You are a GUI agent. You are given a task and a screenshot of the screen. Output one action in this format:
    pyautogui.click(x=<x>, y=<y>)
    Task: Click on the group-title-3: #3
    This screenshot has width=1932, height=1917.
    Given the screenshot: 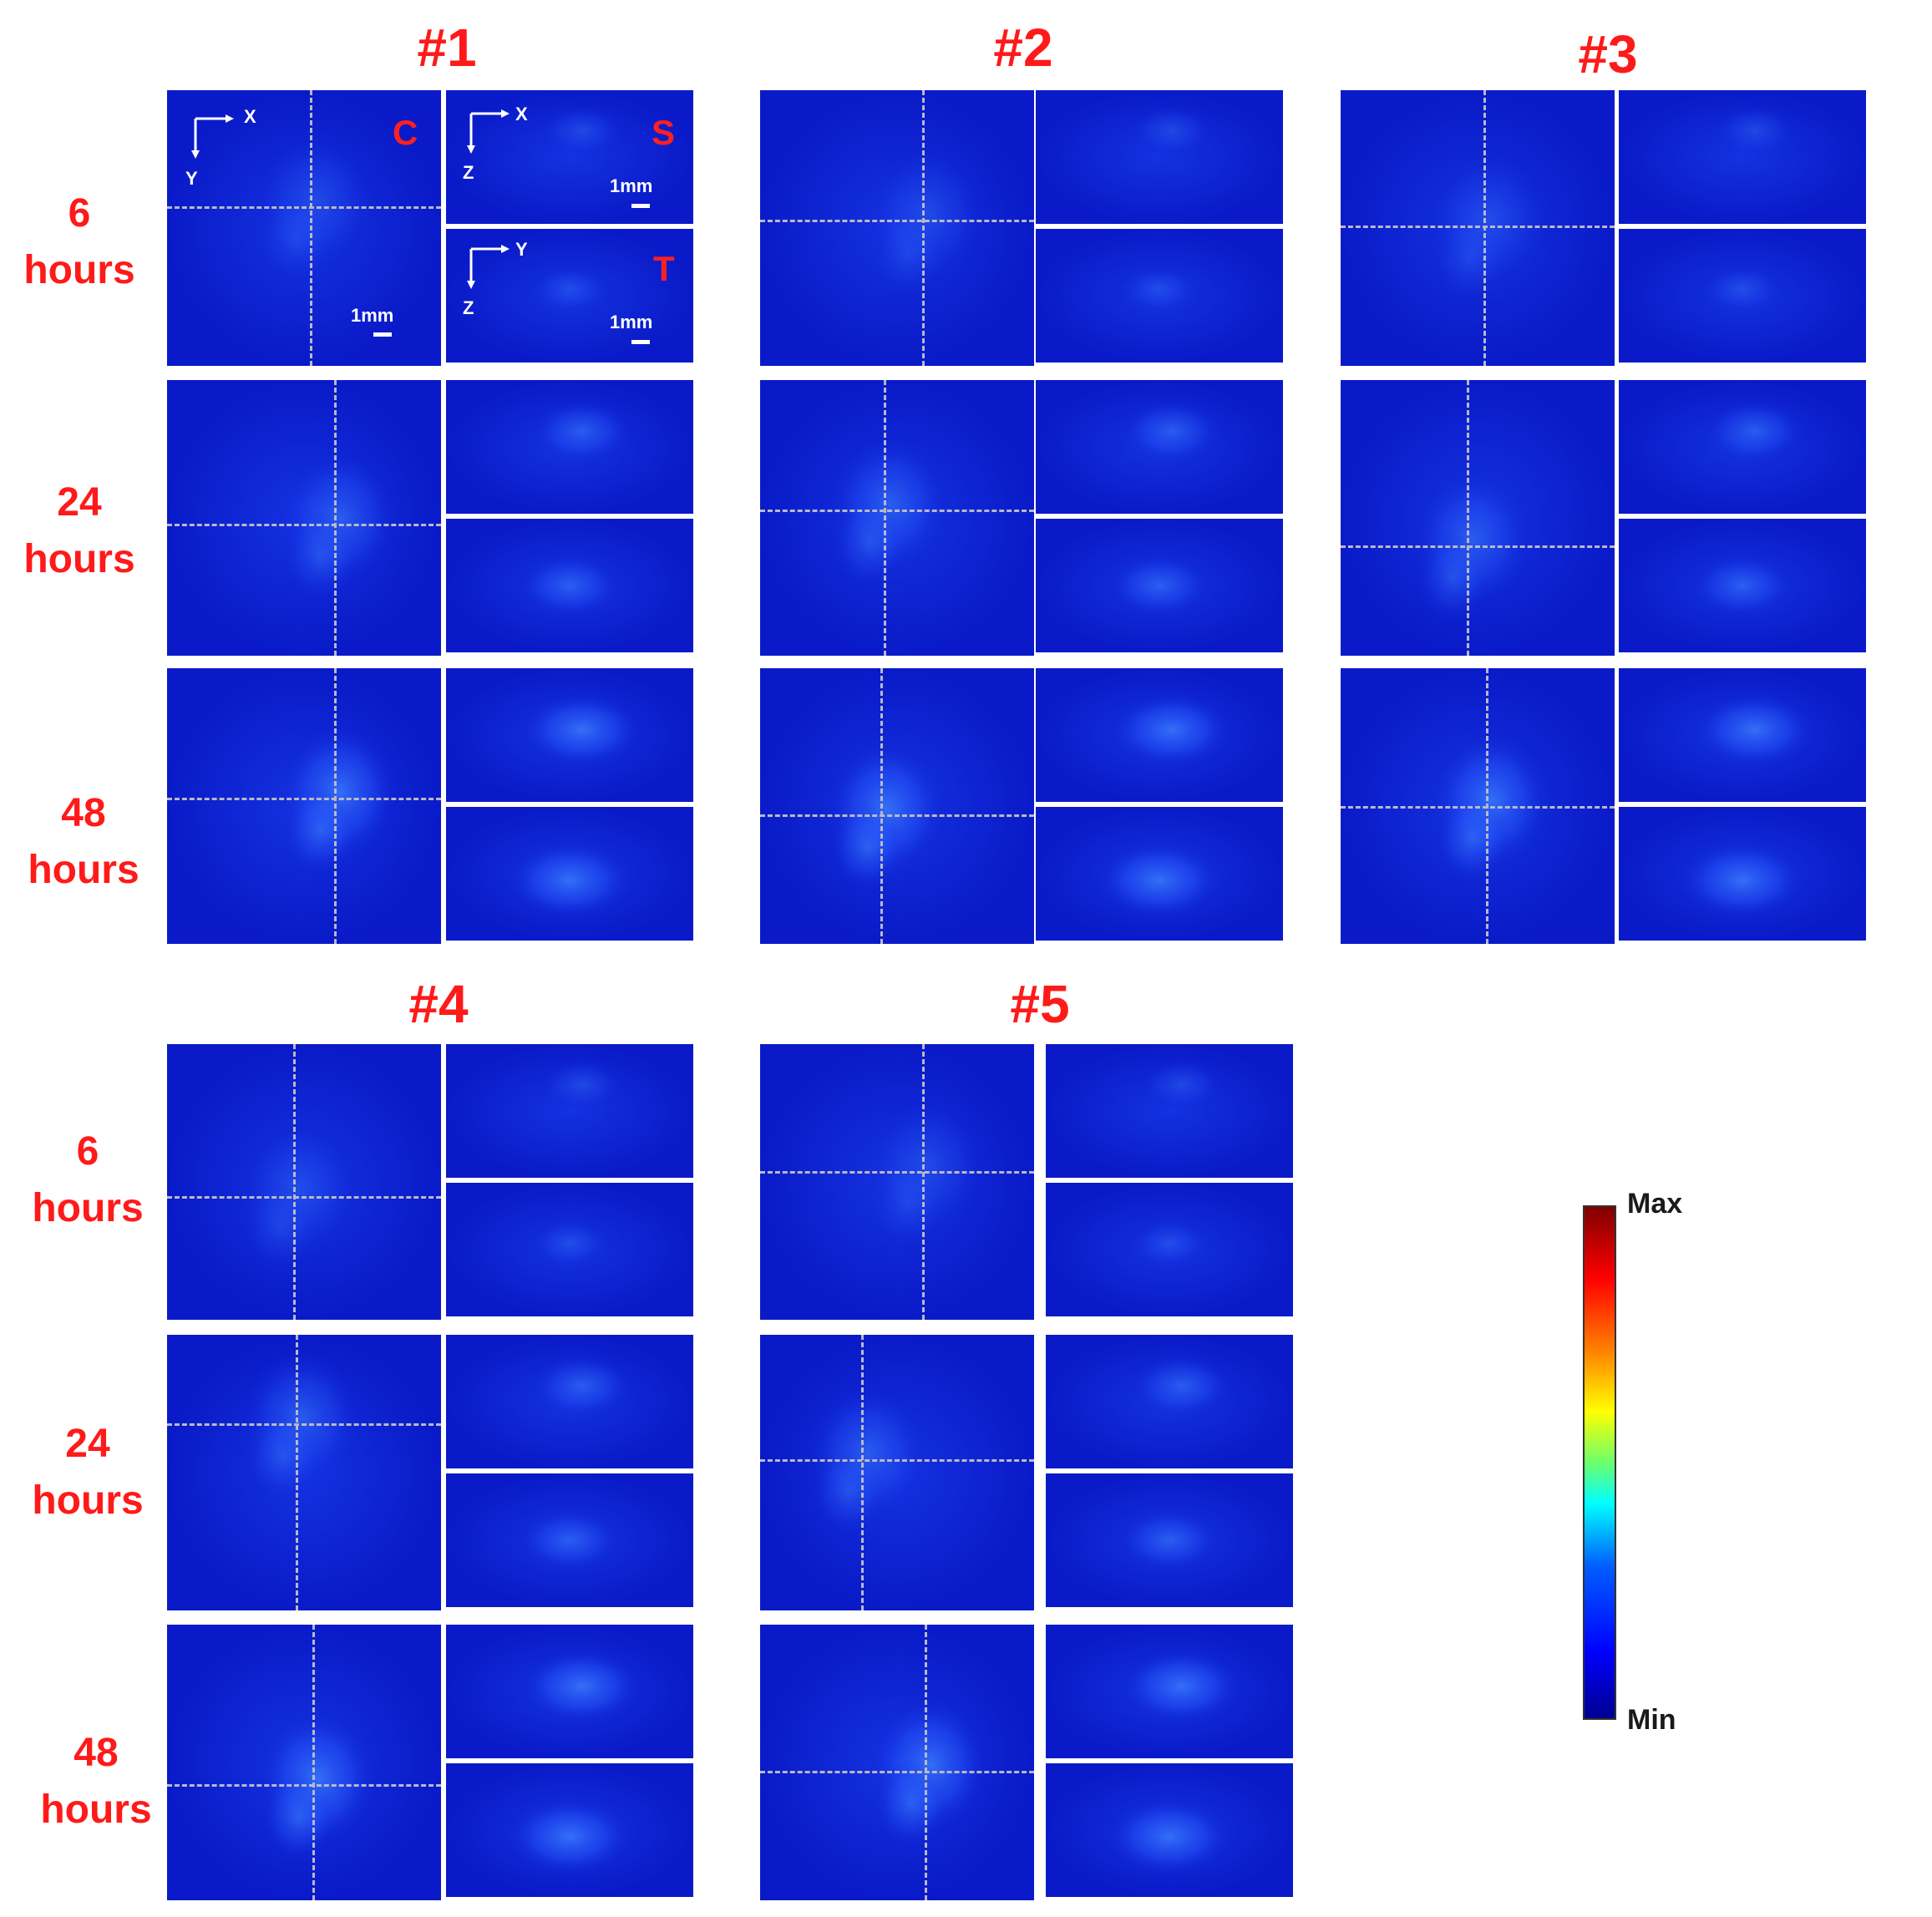 What is the action you would take?
    pyautogui.click(x=1608, y=54)
    